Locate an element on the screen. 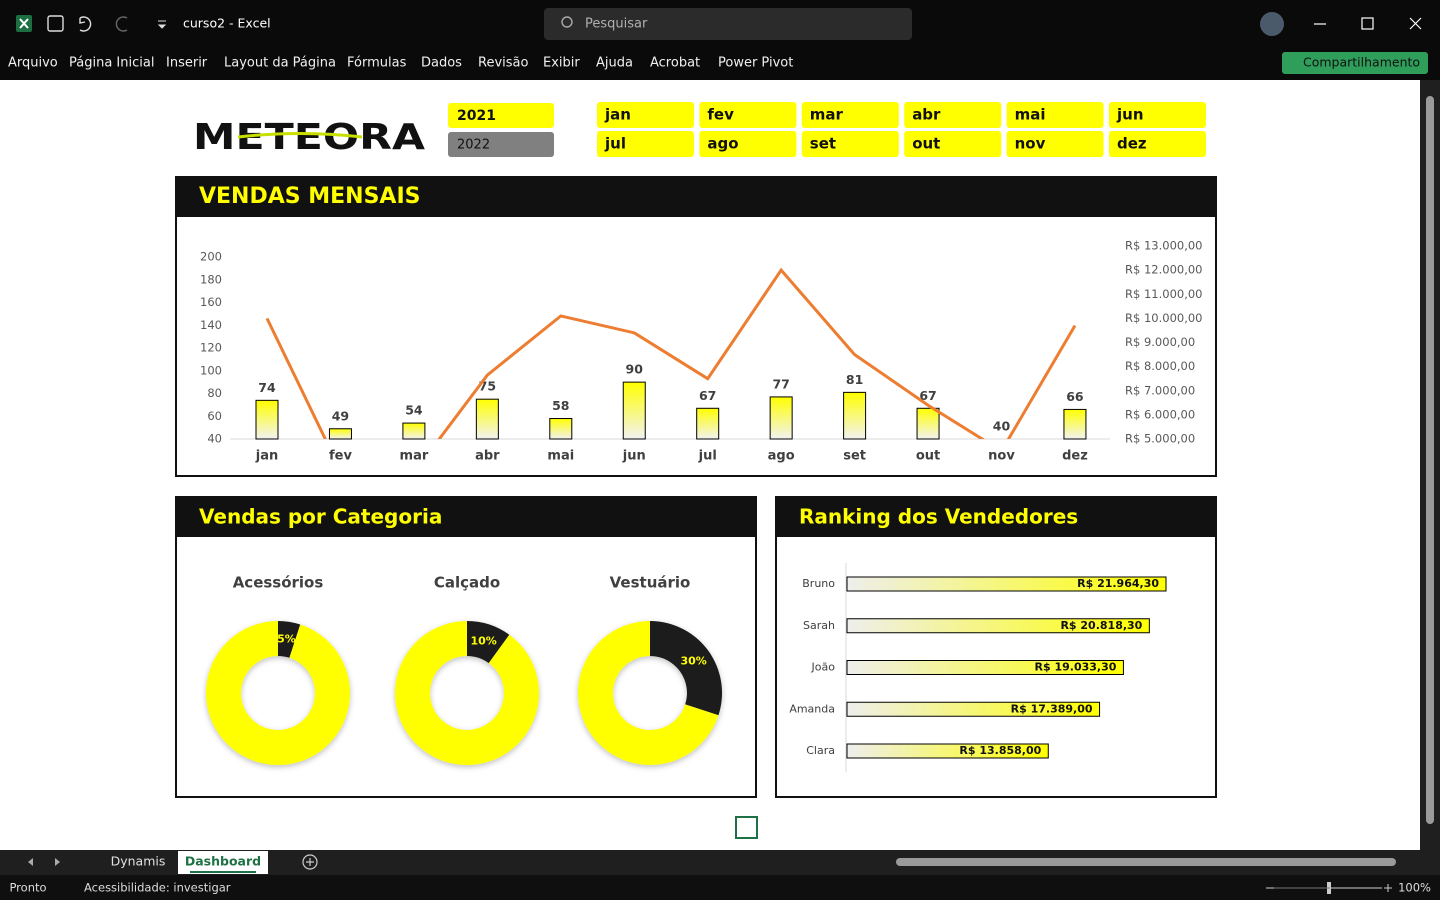 The image size is (1440, 900). sheet-tab: Dashboard is located at coordinates (223, 861).